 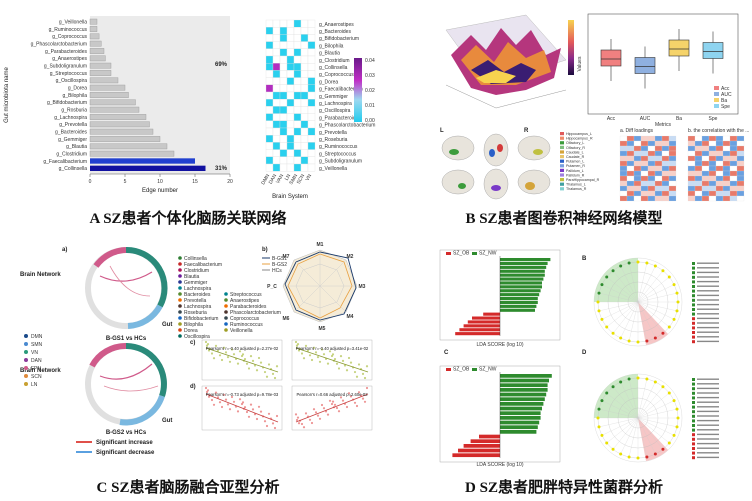 I want to click on brain-legend-Pallidum_R: Pallidum_R, so click(x=575, y=175).